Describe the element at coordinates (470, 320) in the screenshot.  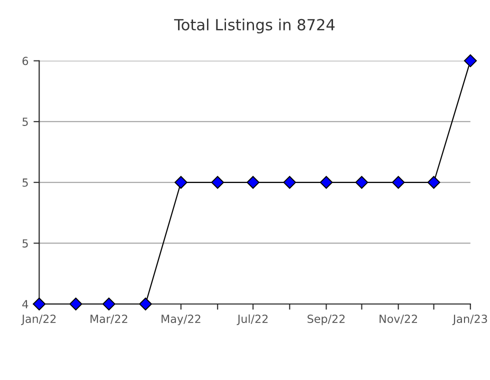
I see `x-tick-label: Jan/23` at that location.